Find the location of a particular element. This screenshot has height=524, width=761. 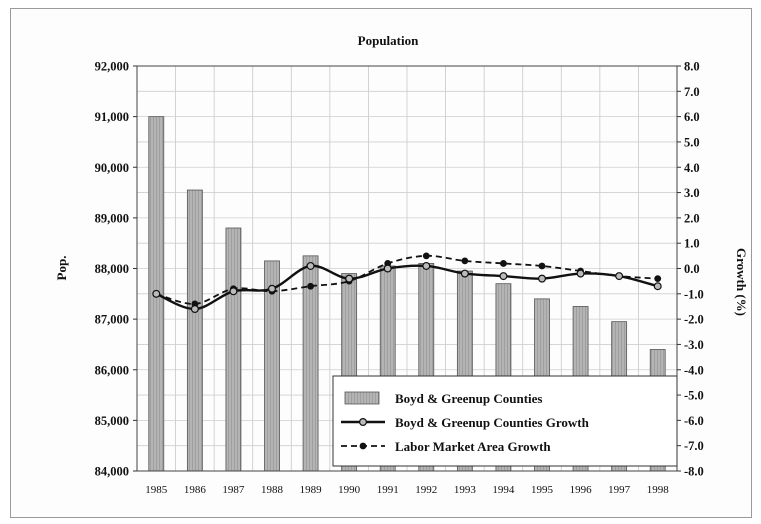

y2-tick-label: -6.0 is located at coordinates (694, 421).